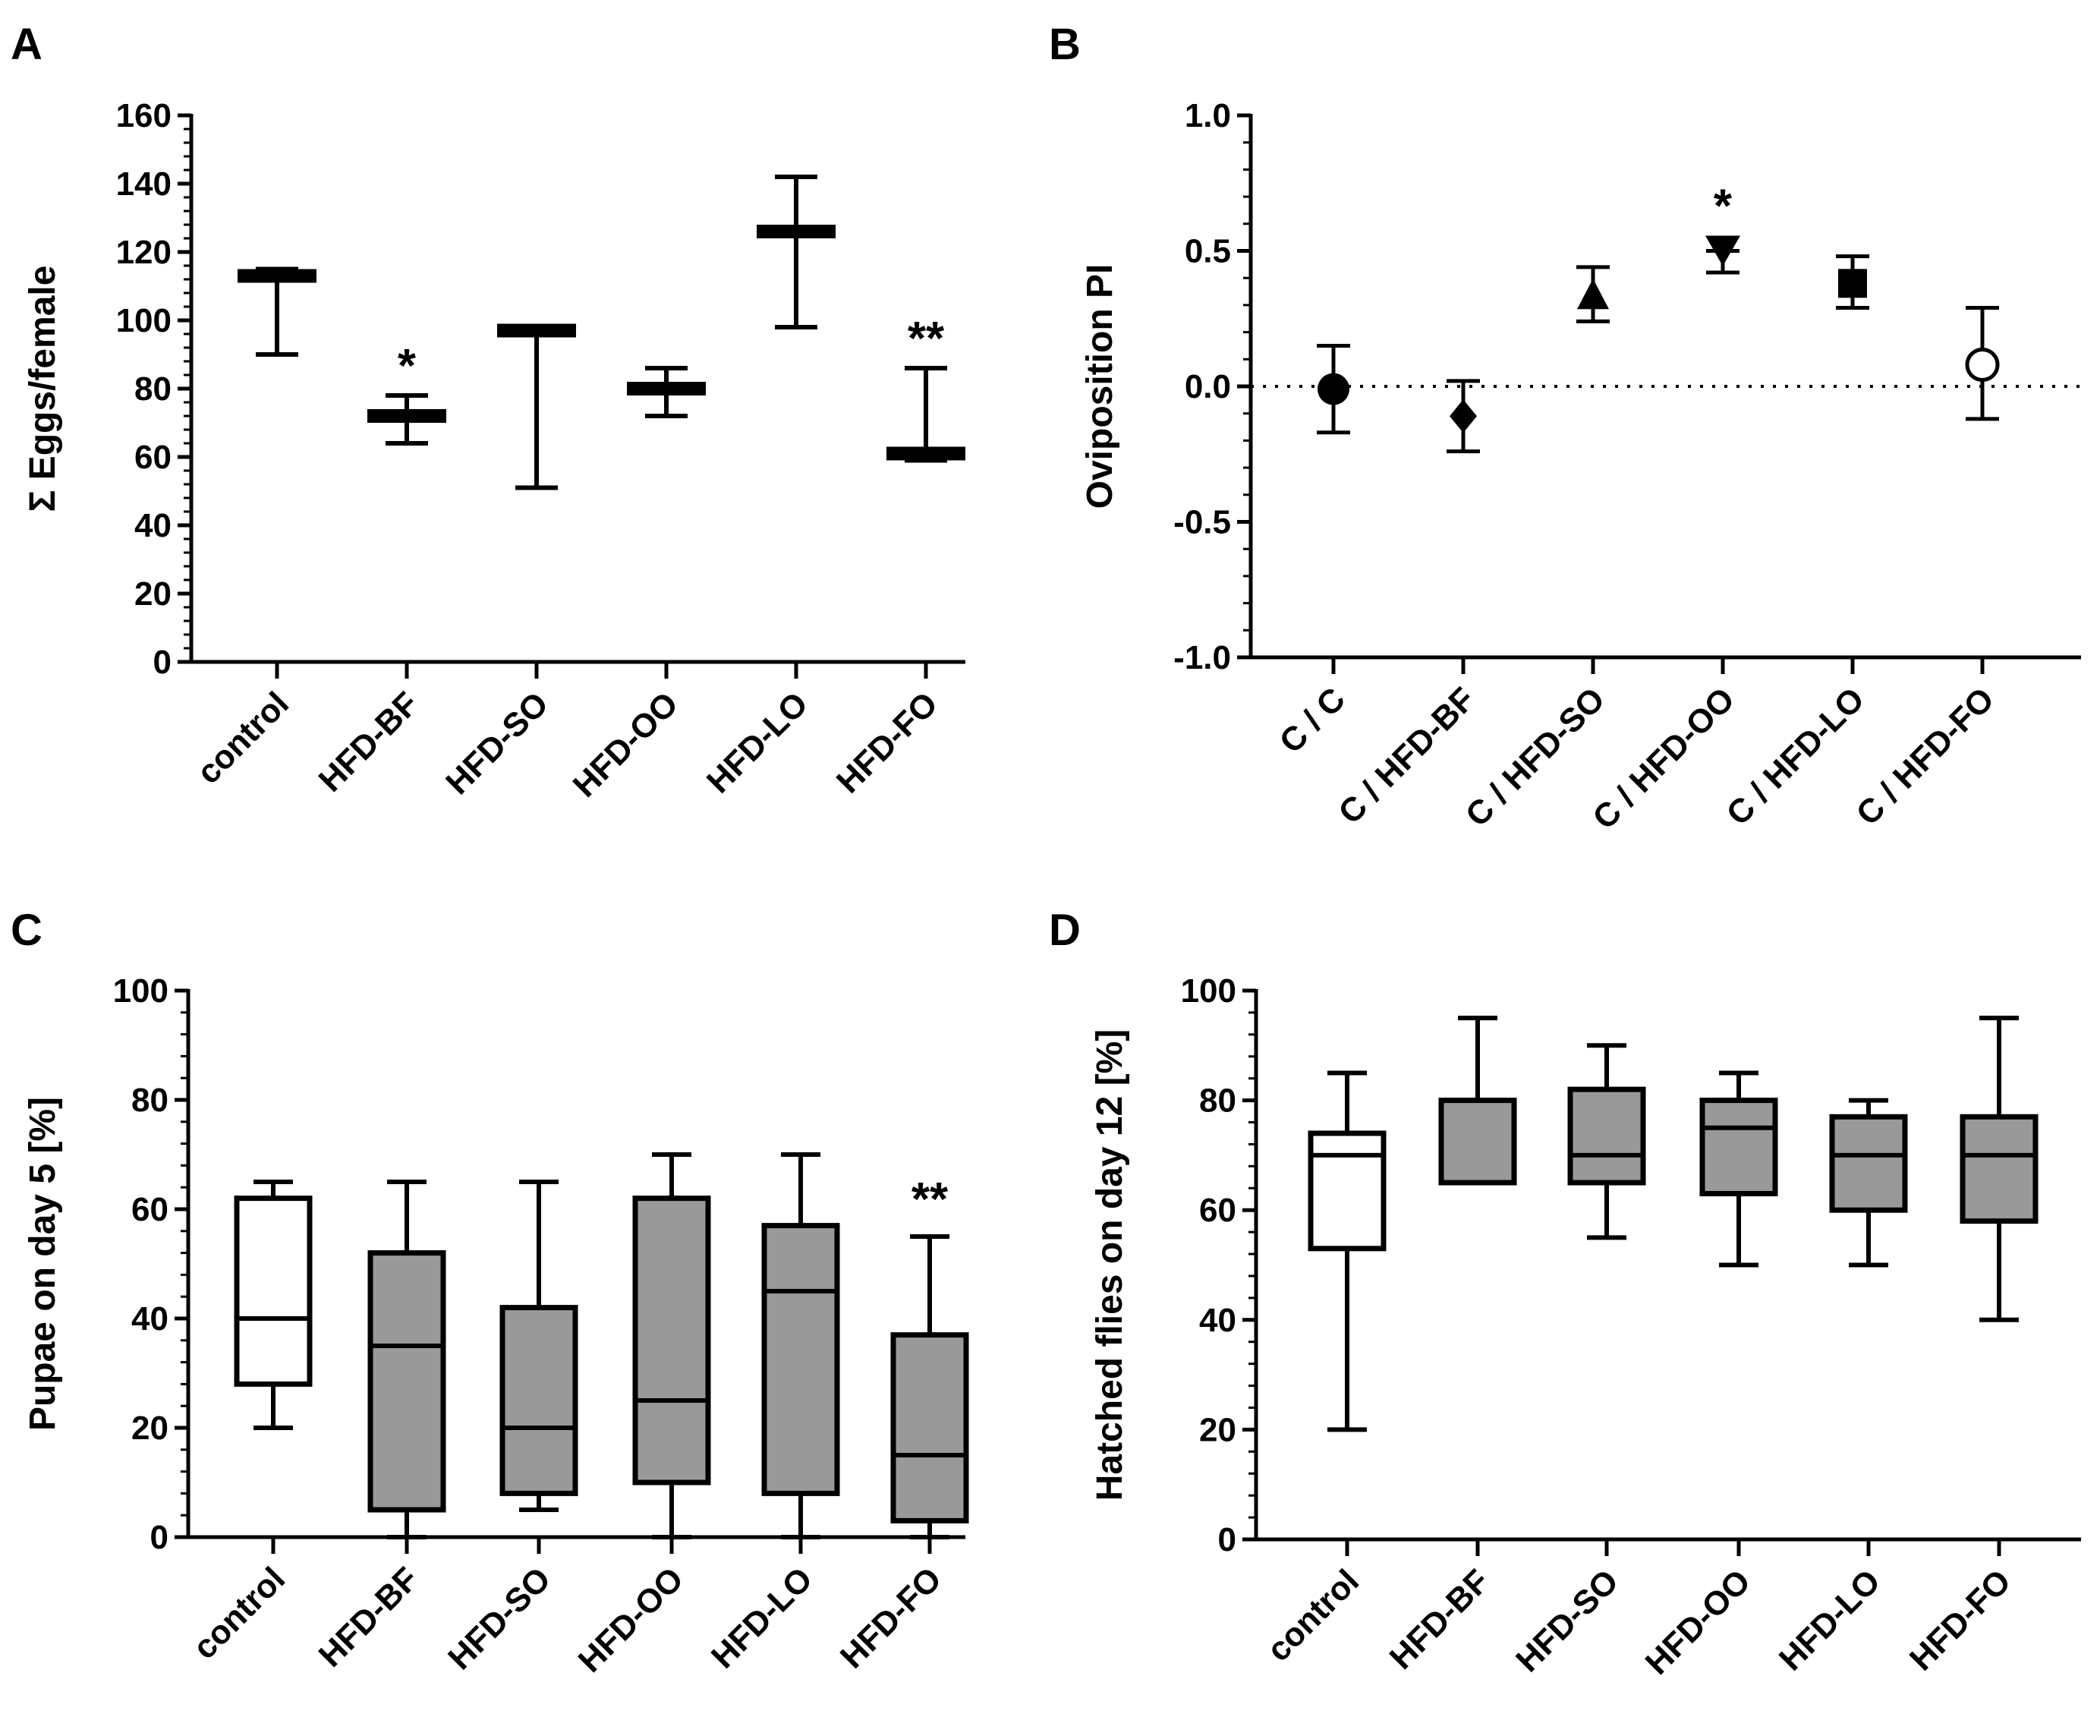 This screenshot has width=2100, height=1736. I want to click on y-tick-label: 0.0, so click(1208, 386).